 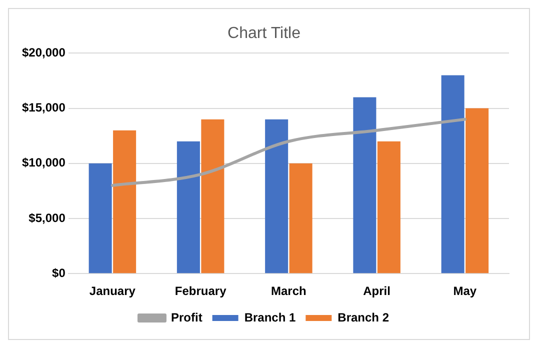 I want to click on y-tick-label: $0, so click(x=59, y=273).